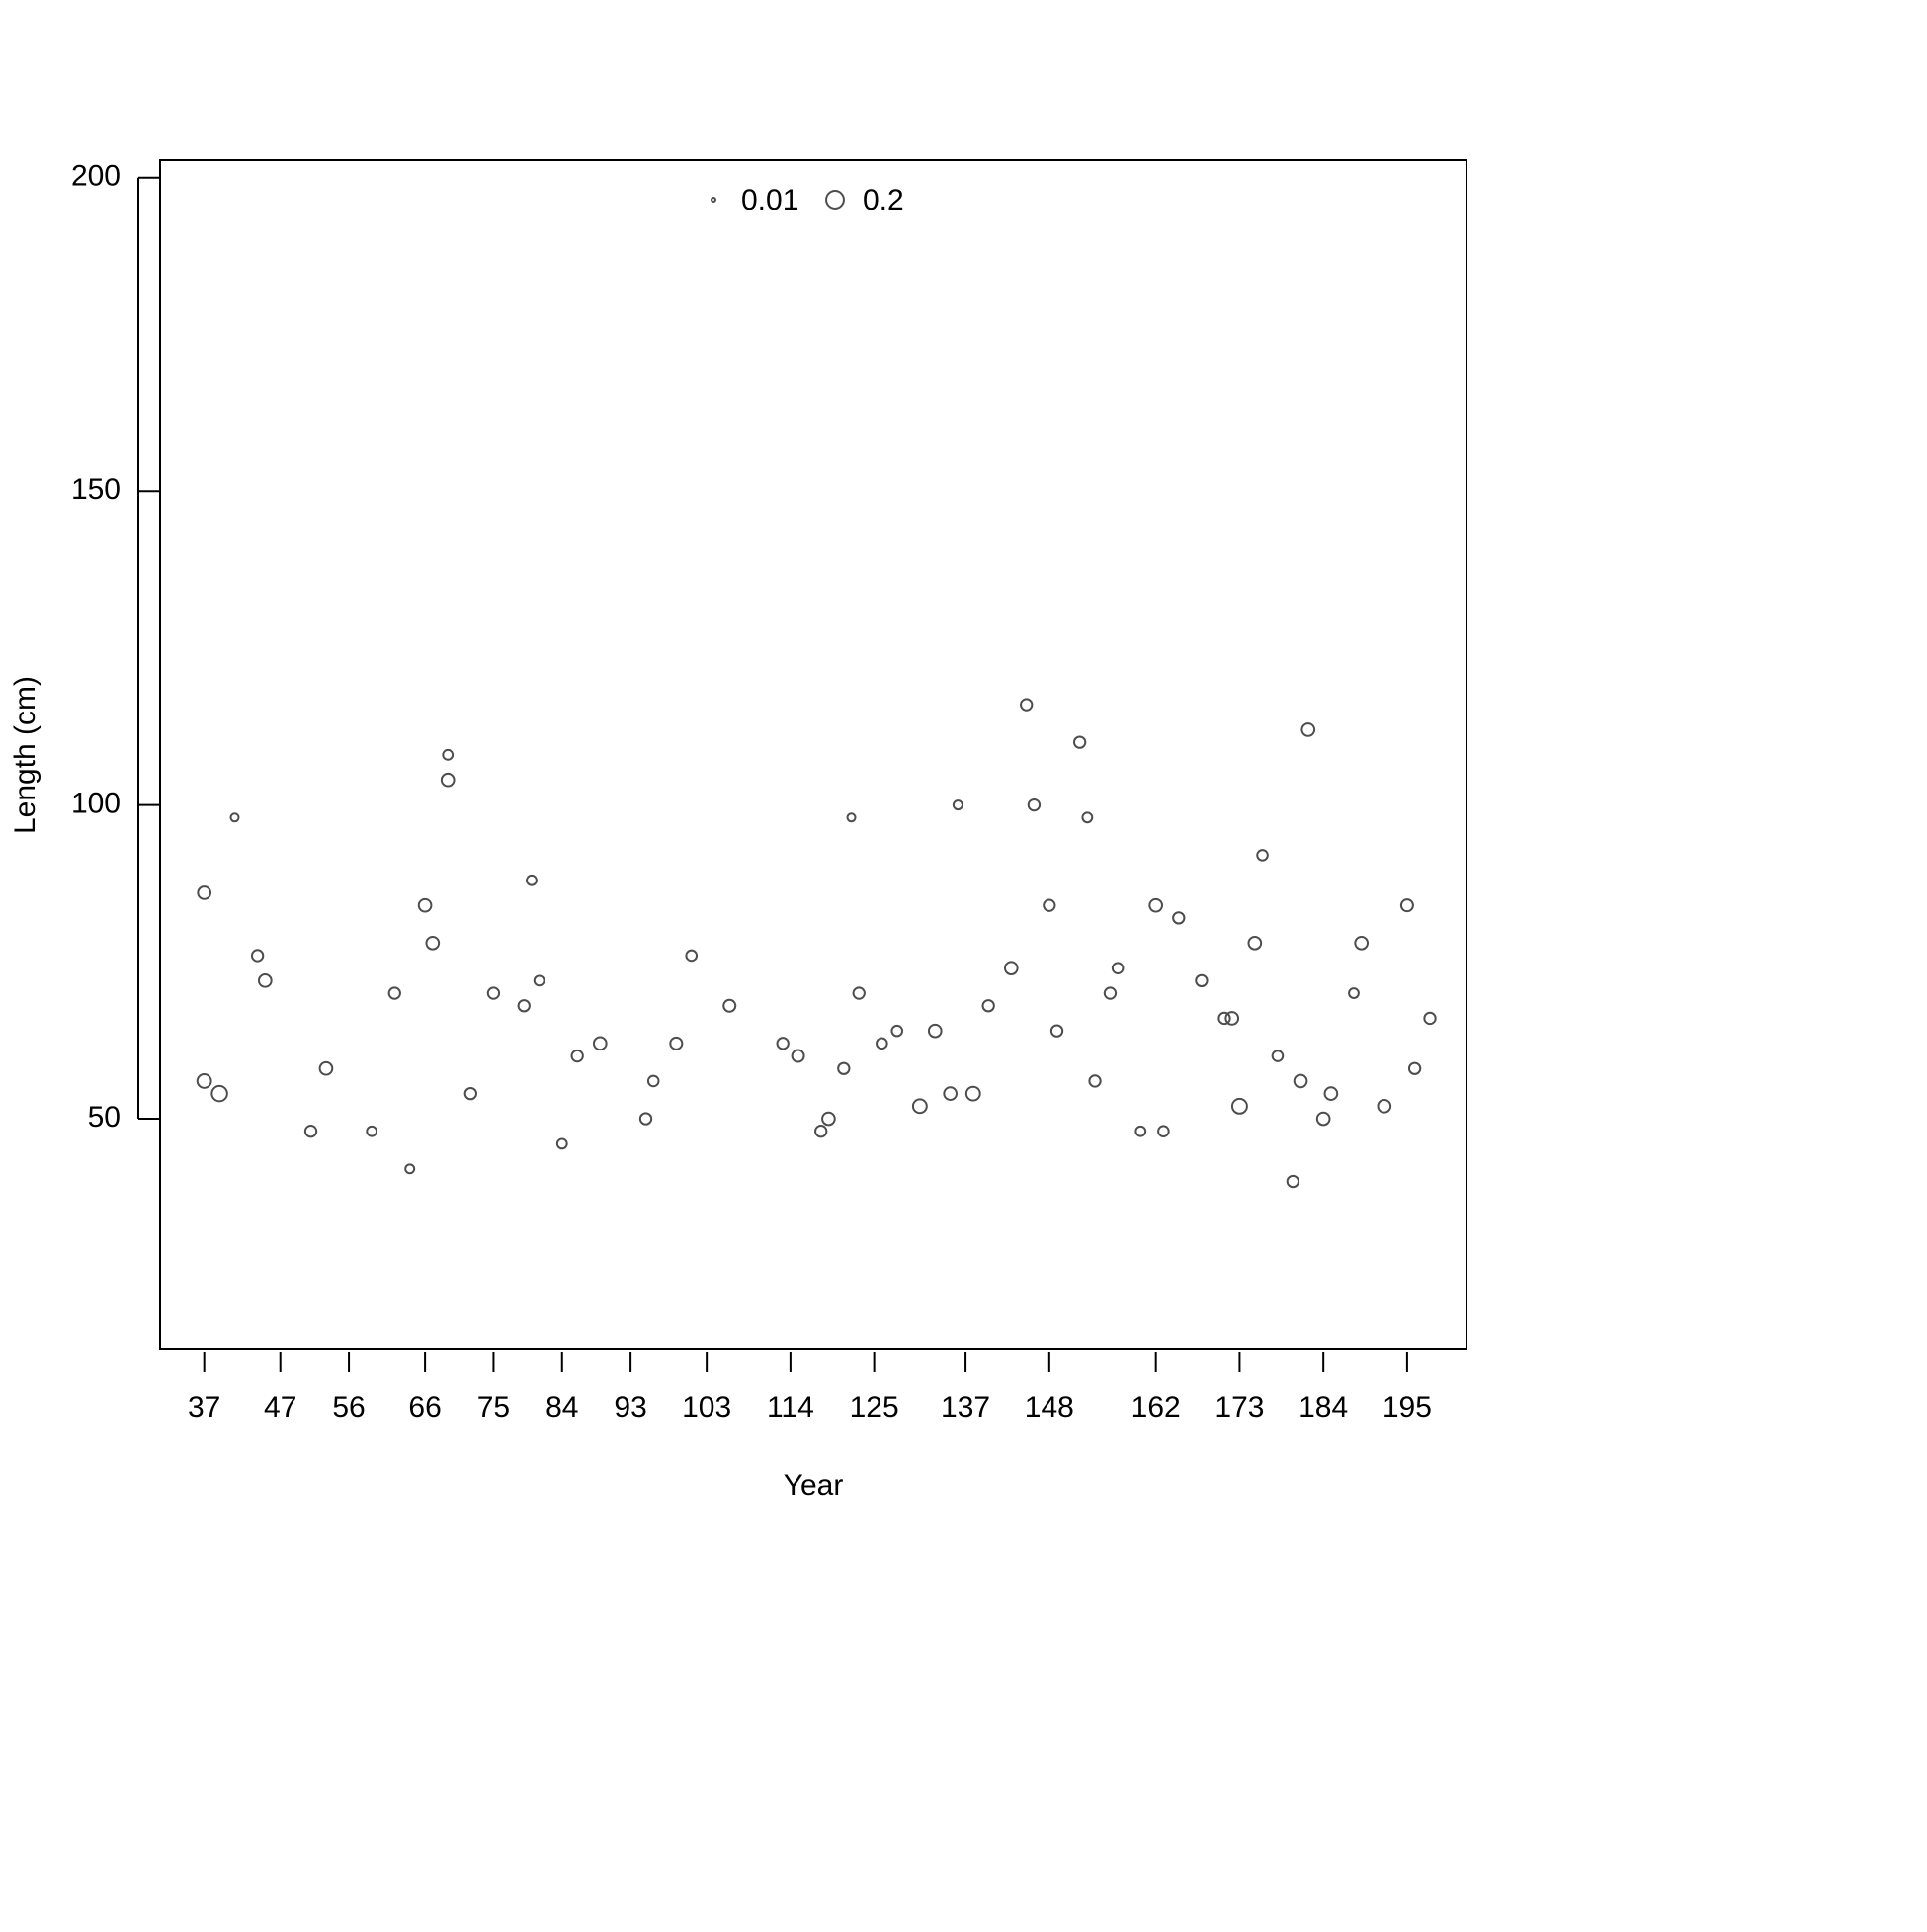 This screenshot has height=1932, width=1927. What do you see at coordinates (883, 200) in the screenshot?
I see `legend-label: 0.2` at bounding box center [883, 200].